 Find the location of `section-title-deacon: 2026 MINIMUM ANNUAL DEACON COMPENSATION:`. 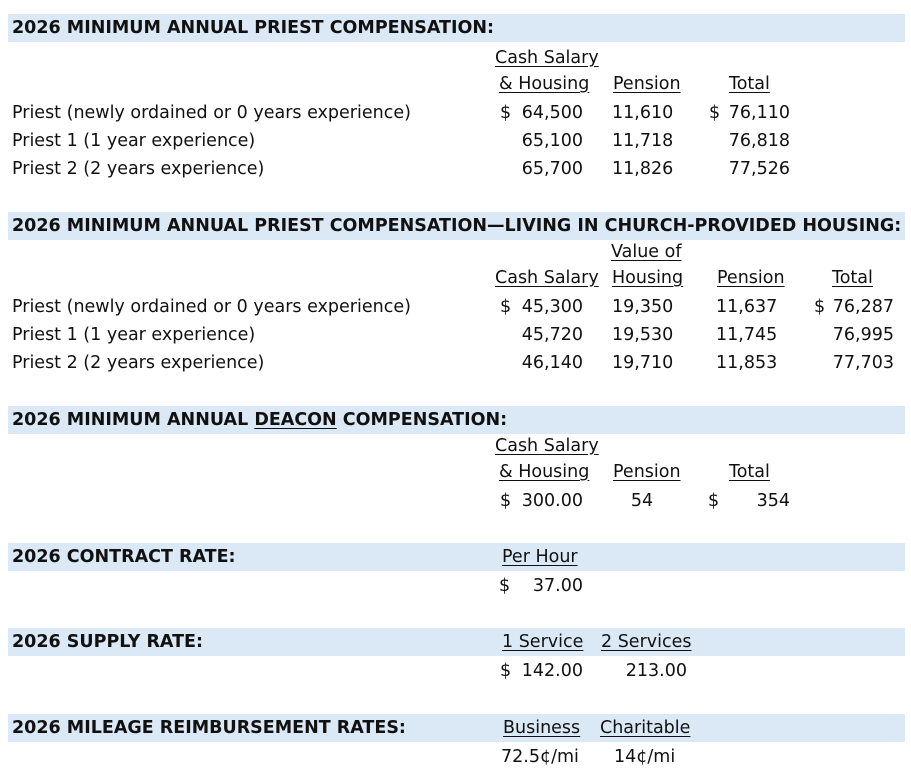

section-title-deacon: 2026 MINIMUM ANNUAL DEACON COMPENSATION: is located at coordinates (259, 420).